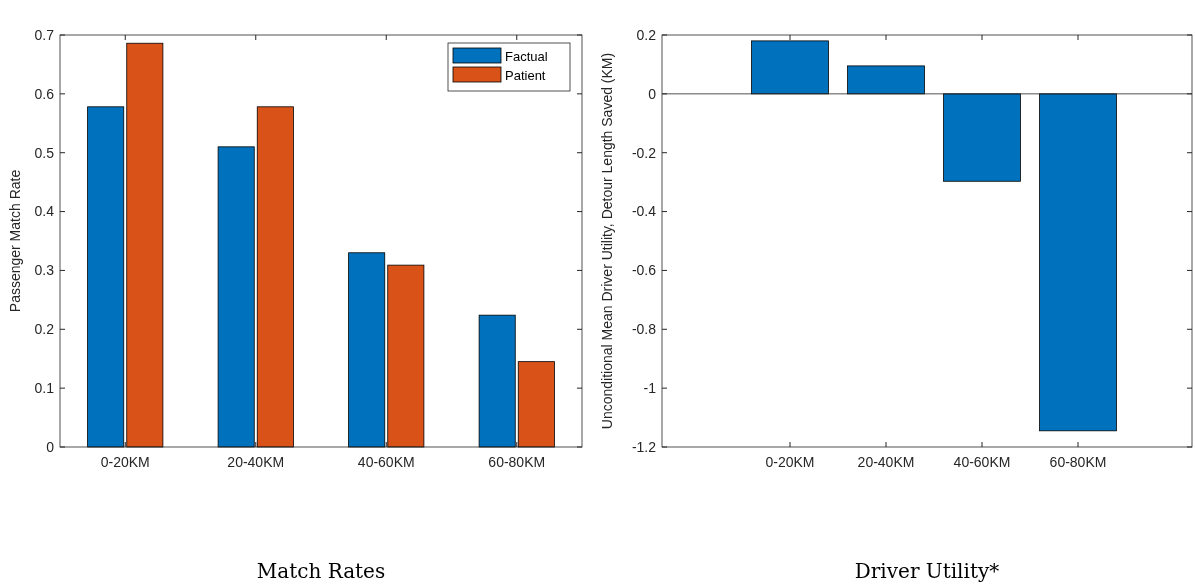 This screenshot has height=588, width=1195. Describe the element at coordinates (607, 241) in the screenshot. I see `y-axis-title: Unconditional Mean Driver Utility, Detour Length Saved (KM)` at that location.